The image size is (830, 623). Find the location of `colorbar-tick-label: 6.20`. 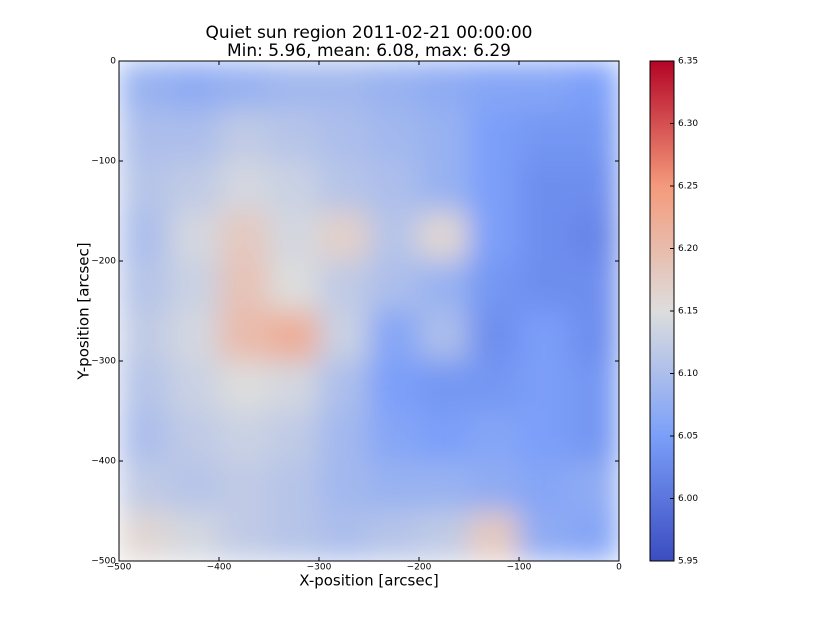

colorbar-tick-label: 6.20 is located at coordinates (688, 249).